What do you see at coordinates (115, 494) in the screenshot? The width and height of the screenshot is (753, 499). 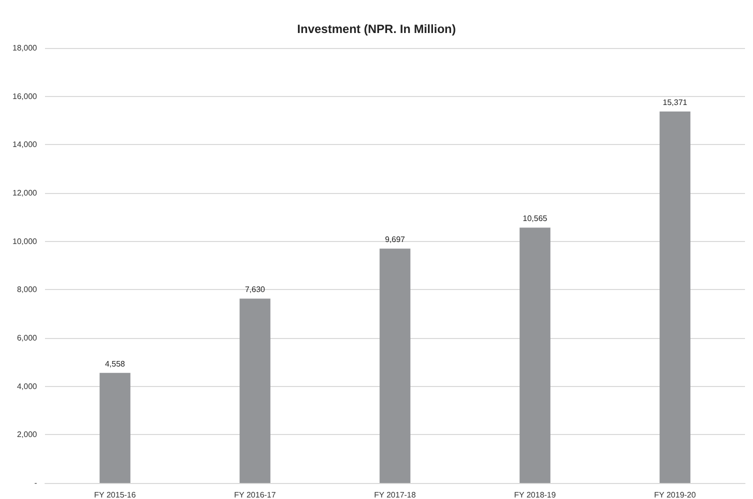 I see `x-tick-label: FY 2015-16` at bounding box center [115, 494].